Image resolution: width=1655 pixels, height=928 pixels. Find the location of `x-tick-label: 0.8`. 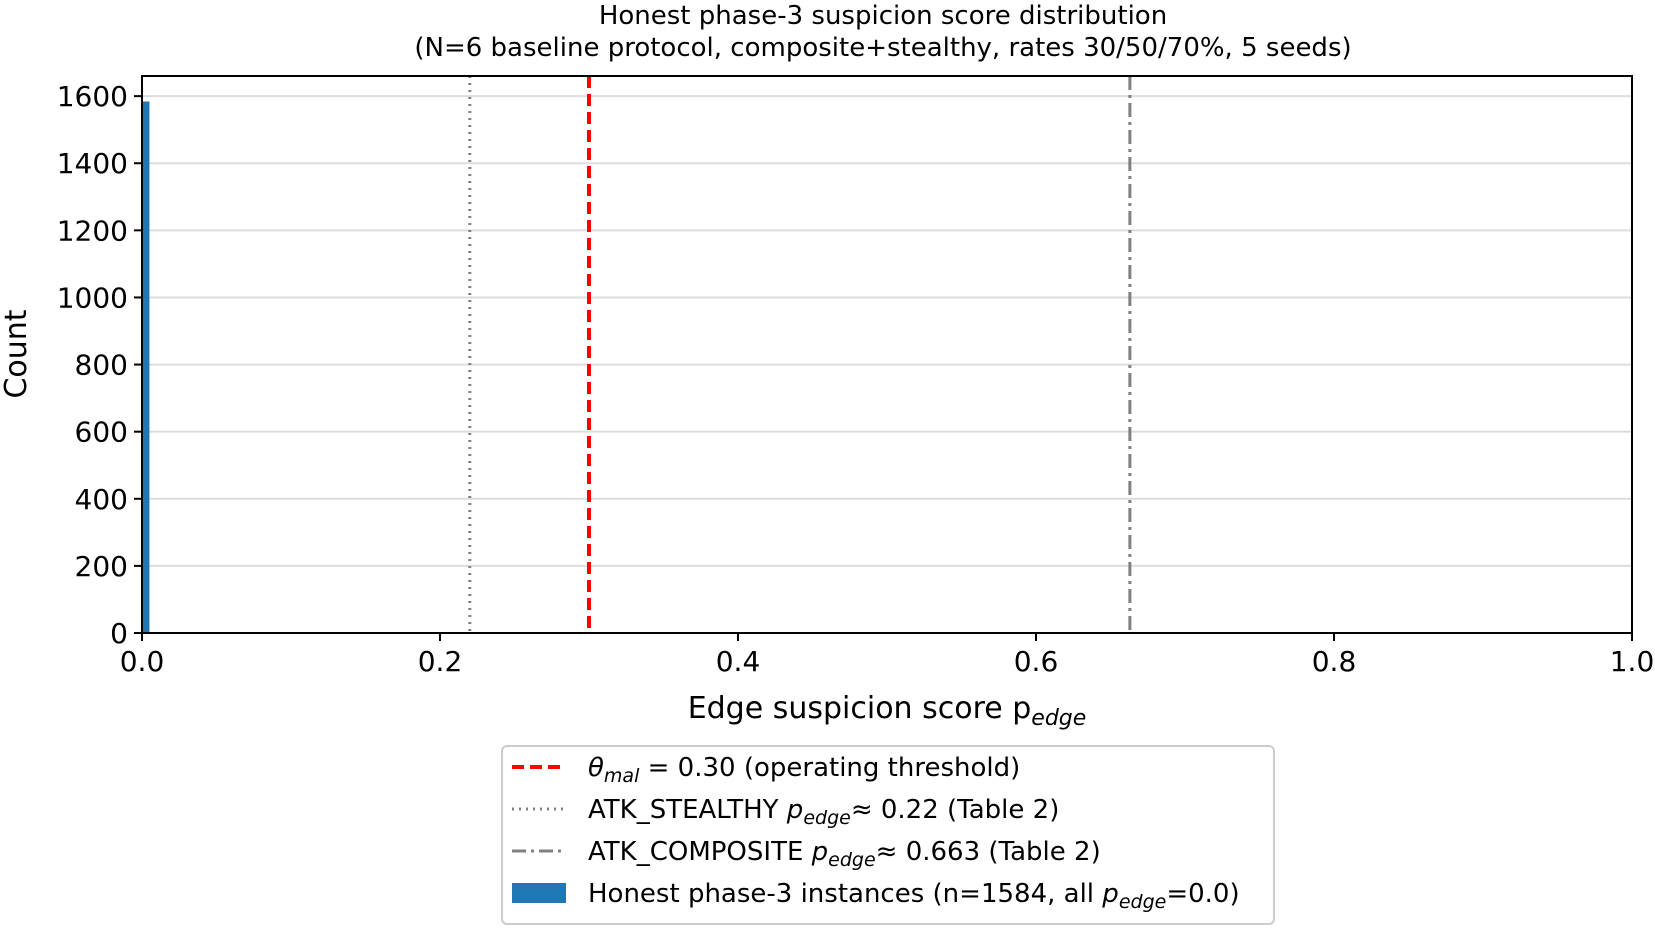

x-tick-label: 0.8 is located at coordinates (1334, 661).